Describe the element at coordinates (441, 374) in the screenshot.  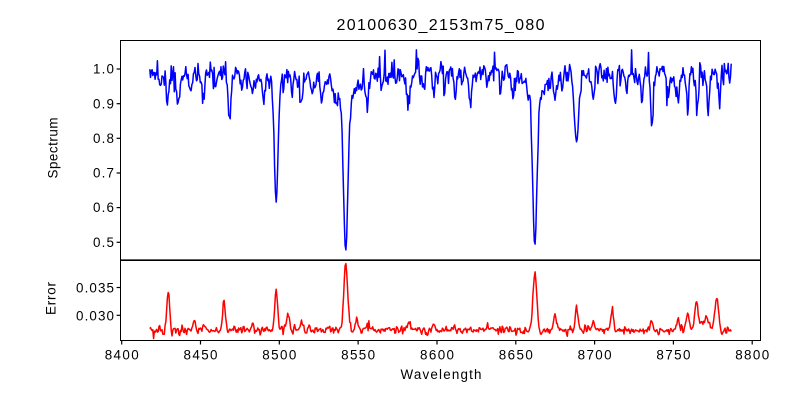
I see `svg-text: Wavelength` at that location.